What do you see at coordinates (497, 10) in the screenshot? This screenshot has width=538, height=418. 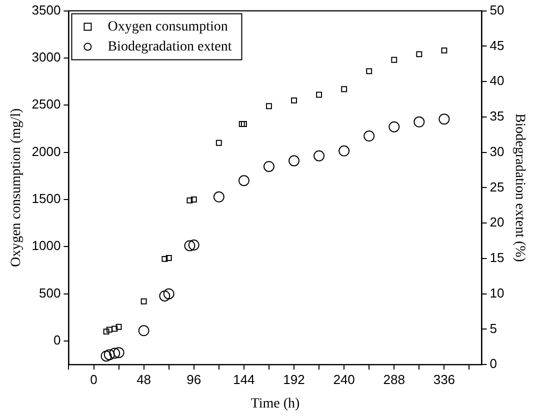 I see `y2-tick-label: 50` at bounding box center [497, 10].